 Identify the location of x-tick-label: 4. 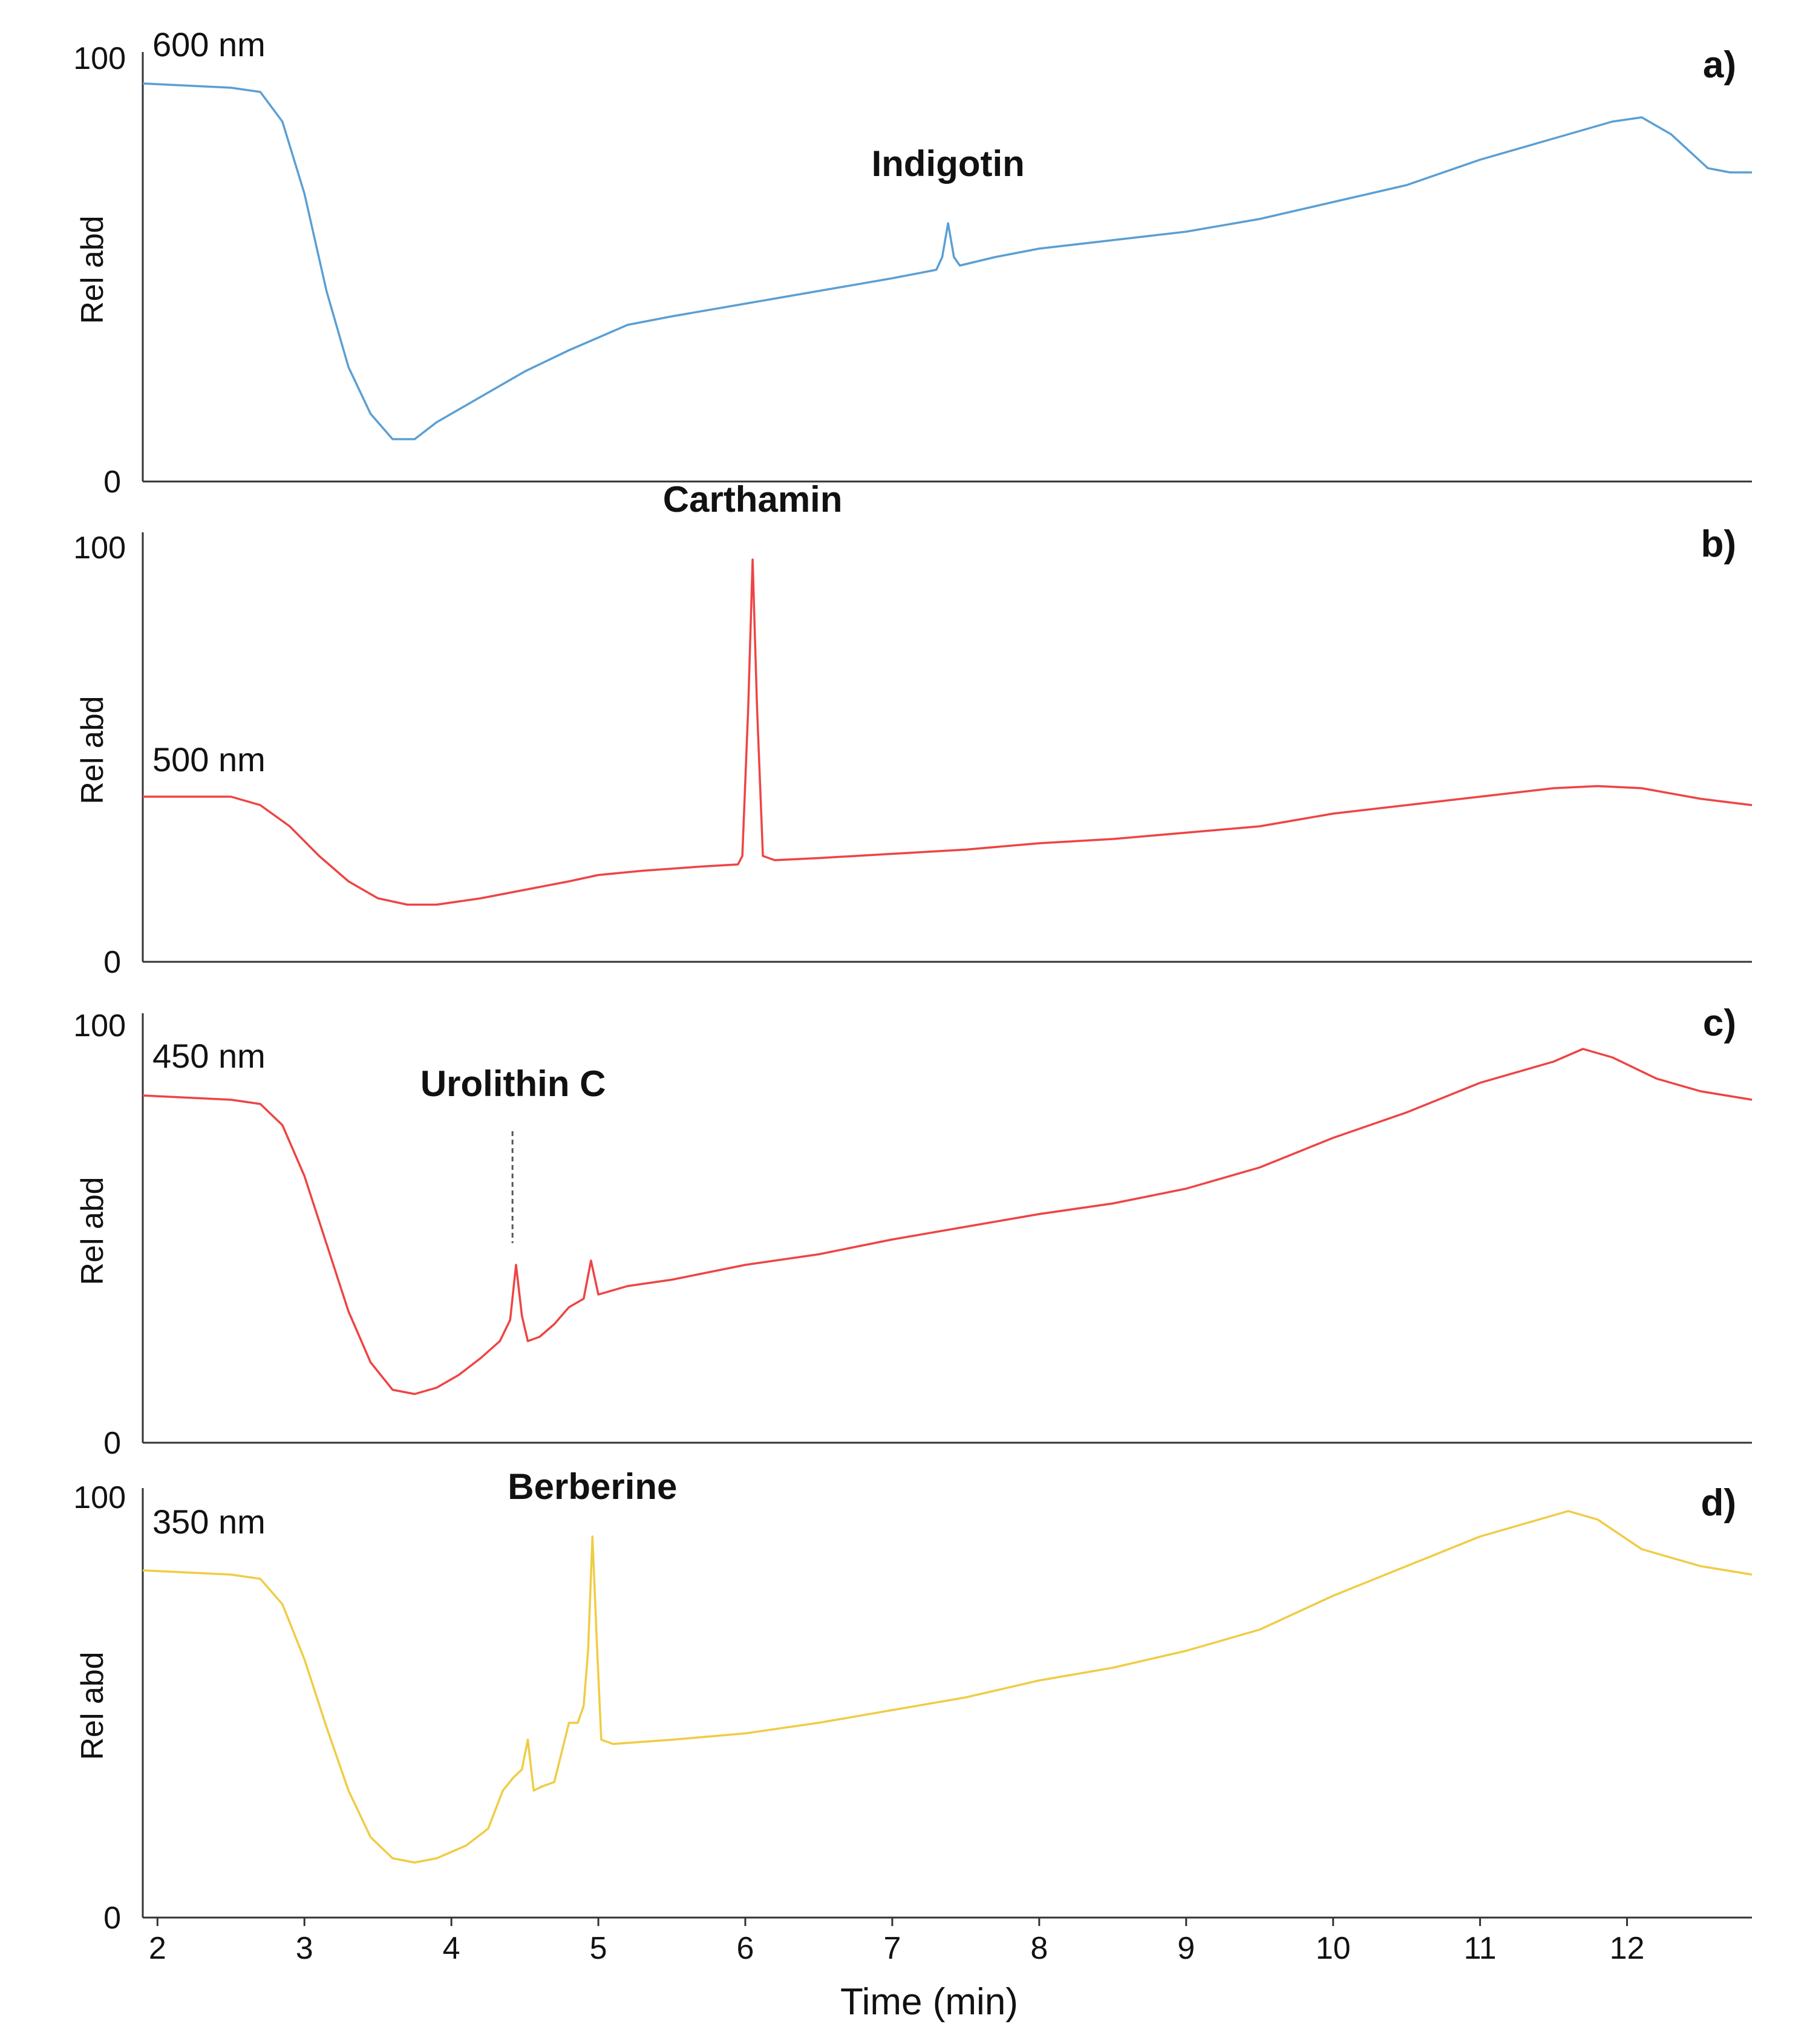
(451, 1949).